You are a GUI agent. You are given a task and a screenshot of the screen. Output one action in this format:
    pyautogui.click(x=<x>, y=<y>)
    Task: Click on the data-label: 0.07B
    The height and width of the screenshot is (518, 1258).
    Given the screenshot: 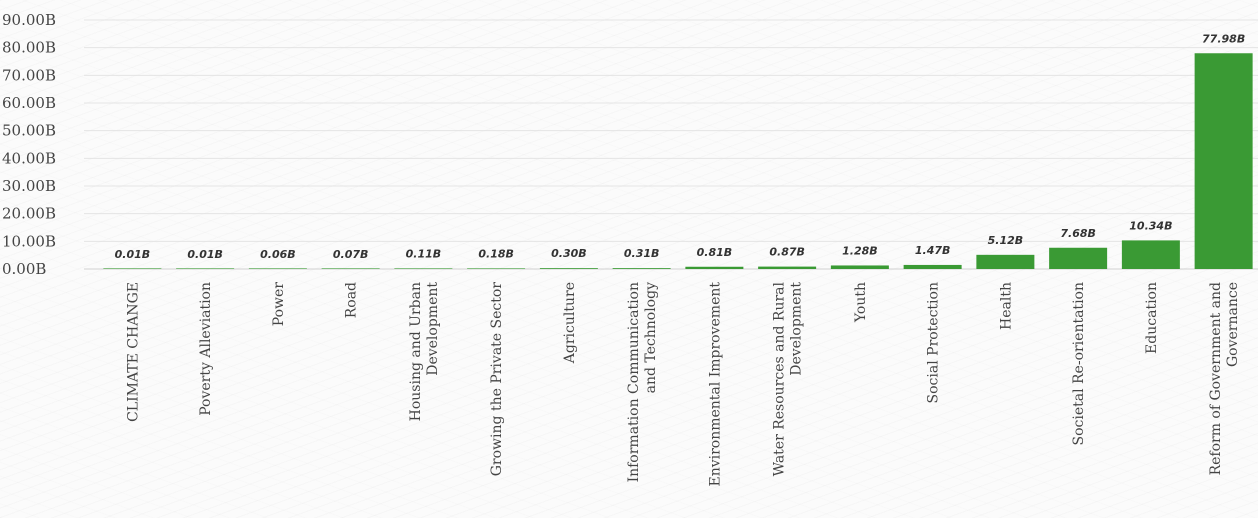 What is the action you would take?
    pyautogui.click(x=351, y=254)
    